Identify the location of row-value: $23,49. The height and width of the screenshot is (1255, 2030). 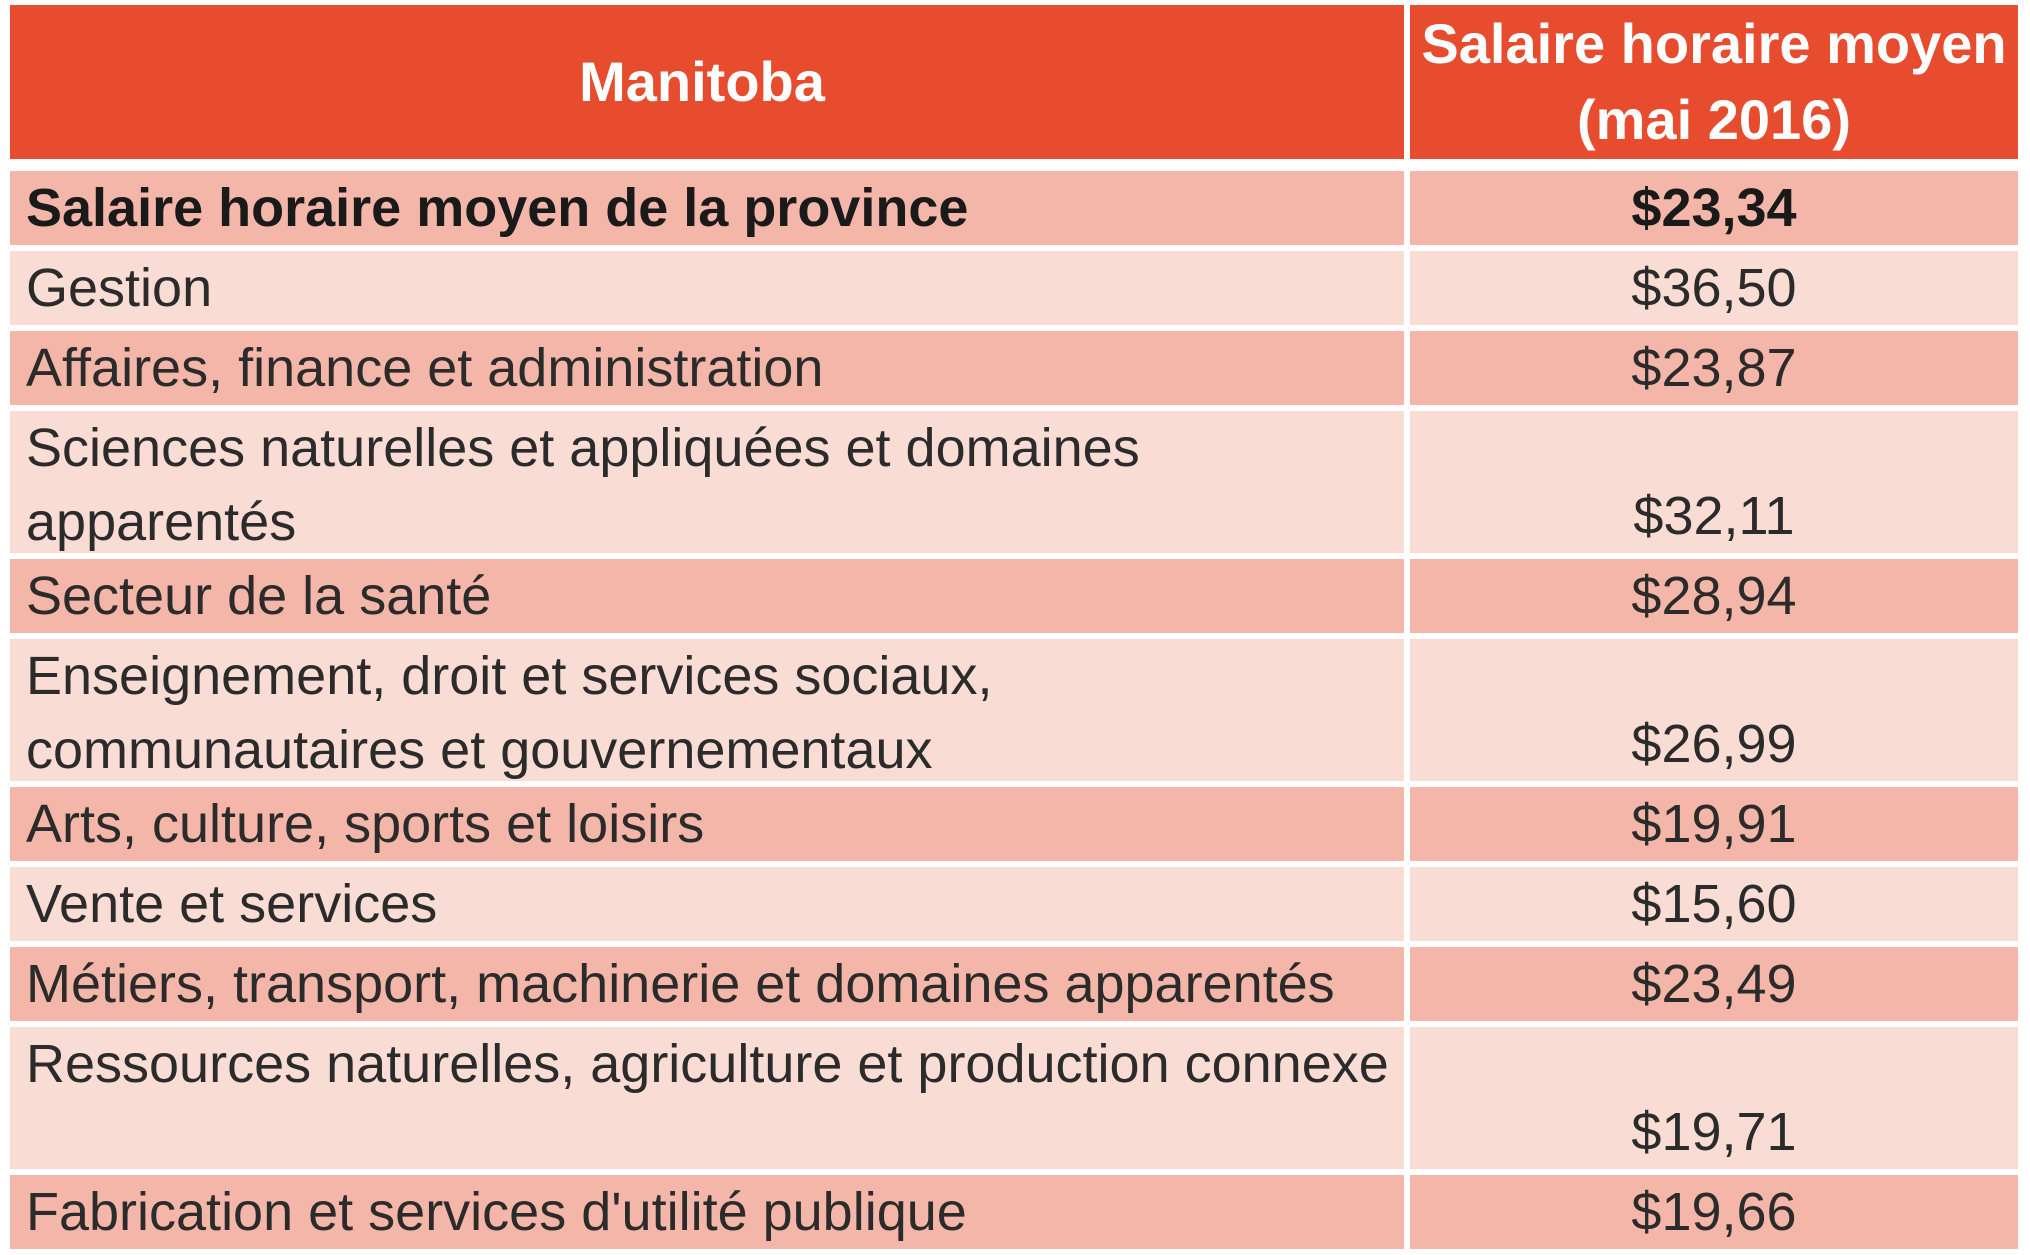
(1714, 984).